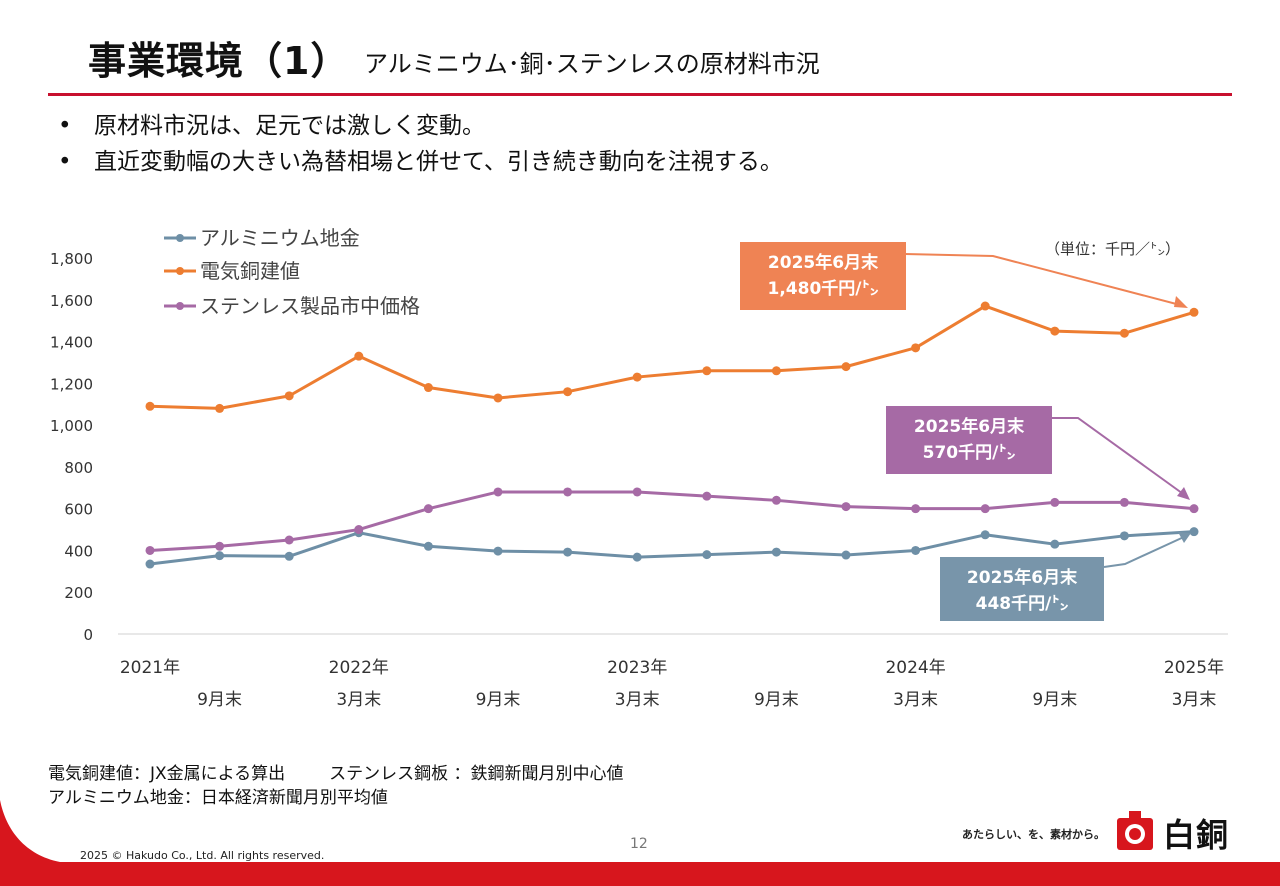 The width and height of the screenshot is (1280, 886). I want to click on legend-label: ステンレス製品市中価格, so click(310, 306).